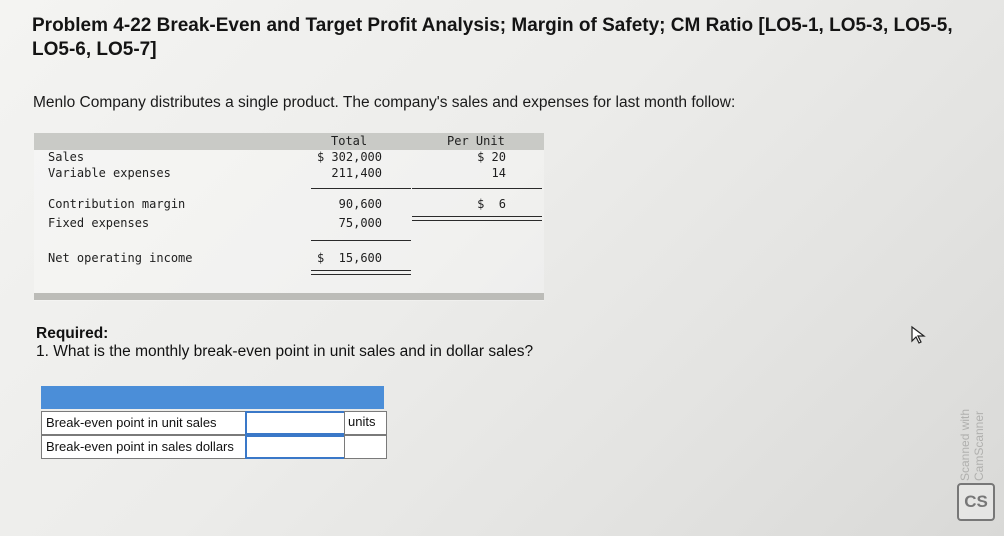  Describe the element at coordinates (918, 334) in the screenshot. I see `mouse-cursor-icon` at that location.